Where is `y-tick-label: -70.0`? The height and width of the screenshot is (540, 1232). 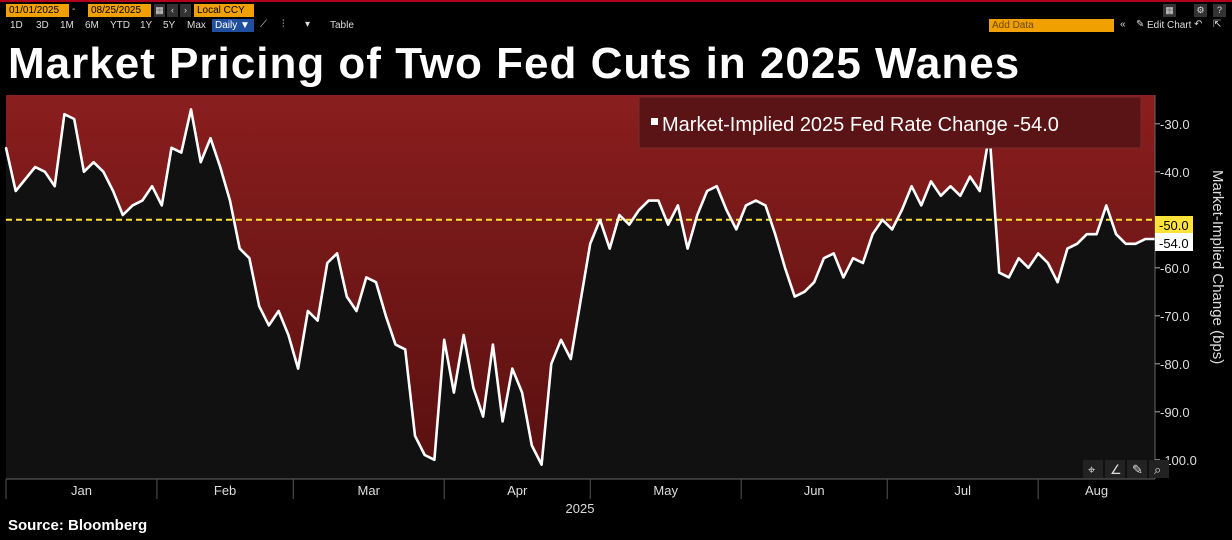 y-tick-label: -70.0 is located at coordinates (1175, 316).